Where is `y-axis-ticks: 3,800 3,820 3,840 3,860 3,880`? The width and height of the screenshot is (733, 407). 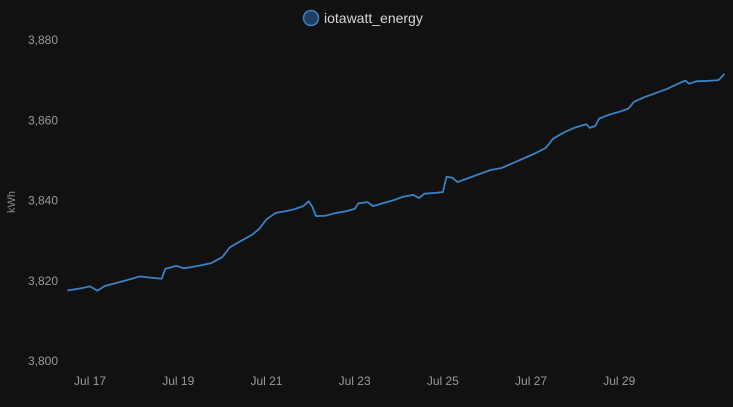
y-axis-ticks: 3,800 3,820 3,840 3,860 3,880 is located at coordinates (43, 200).